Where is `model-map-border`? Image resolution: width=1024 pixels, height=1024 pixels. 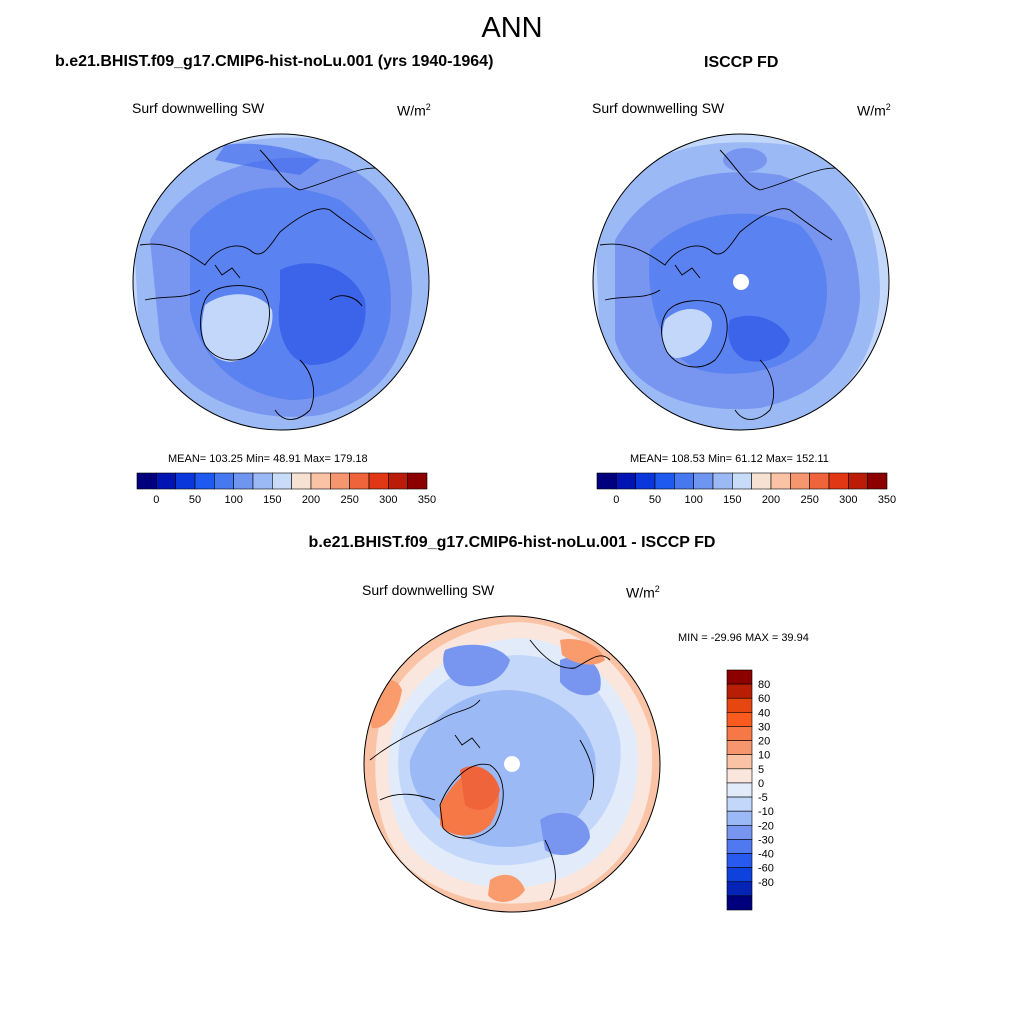
model-map-border is located at coordinates (281, 282).